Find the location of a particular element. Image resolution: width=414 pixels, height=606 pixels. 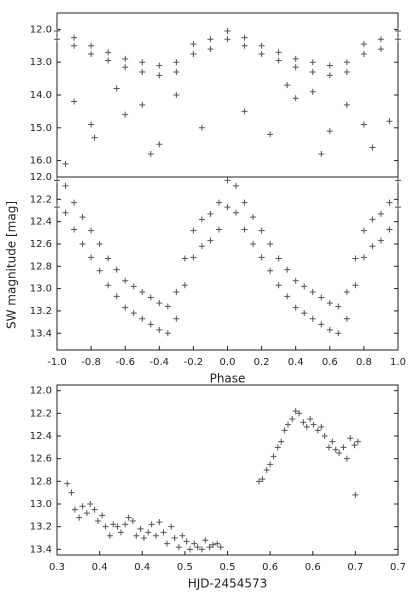

x-tick-label: -0.2 is located at coordinates (194, 362).